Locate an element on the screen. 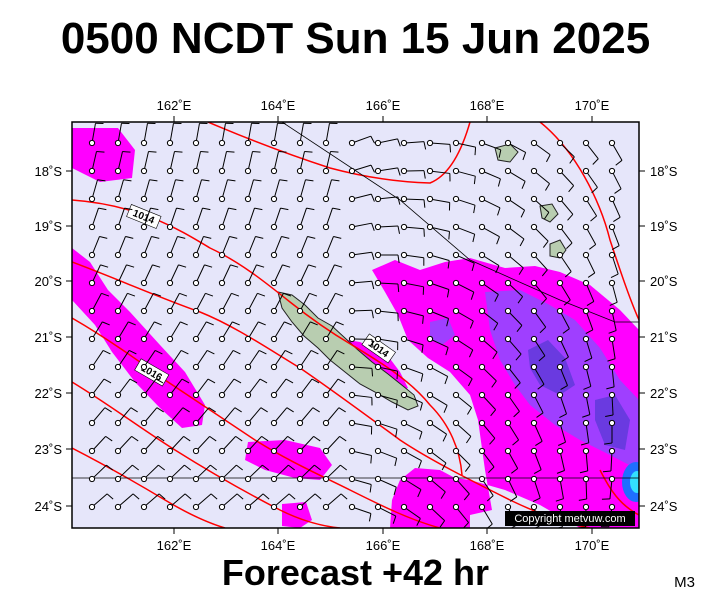  lat-label-right-22: 22˚S is located at coordinates (664, 393).